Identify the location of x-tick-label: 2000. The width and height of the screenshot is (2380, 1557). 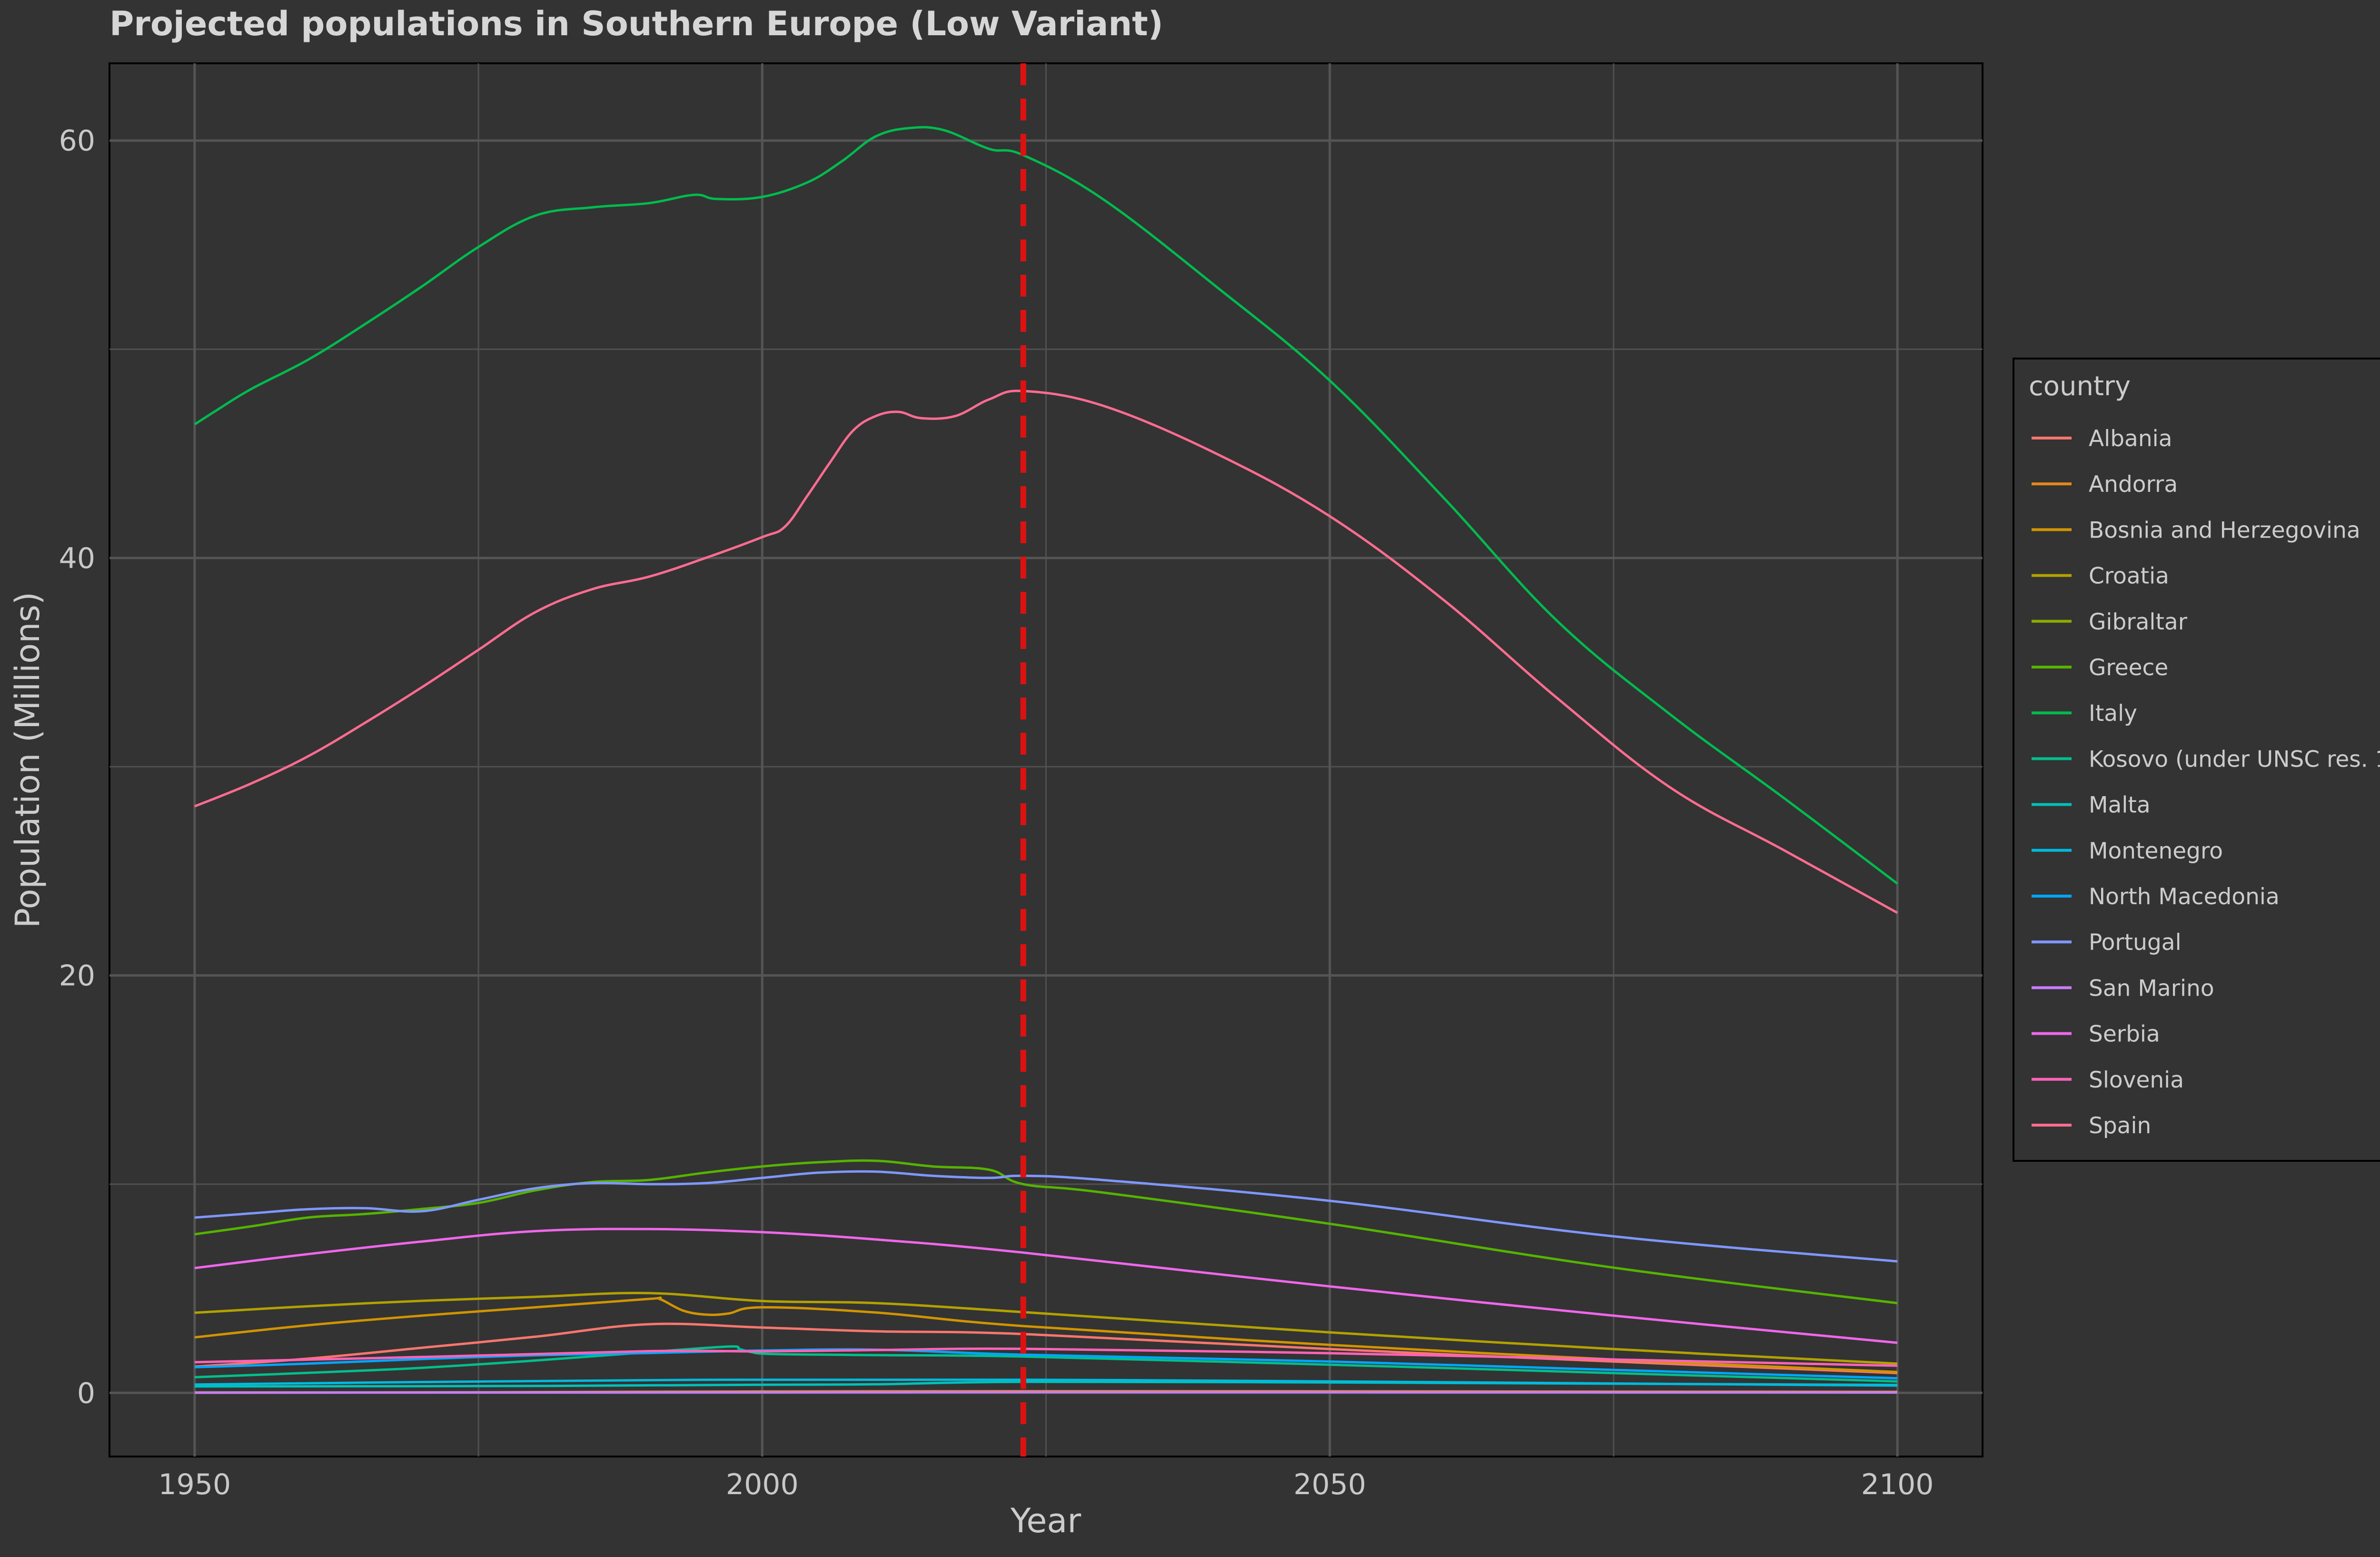
(762, 1484).